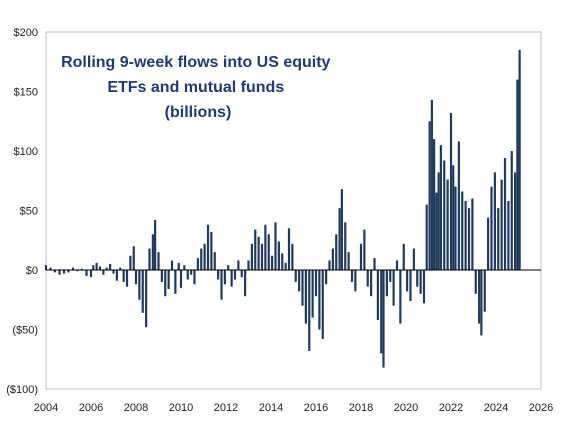 The height and width of the screenshot is (439, 564). Describe the element at coordinates (316, 408) in the screenshot. I see `x-tick-label: 2016` at that location.